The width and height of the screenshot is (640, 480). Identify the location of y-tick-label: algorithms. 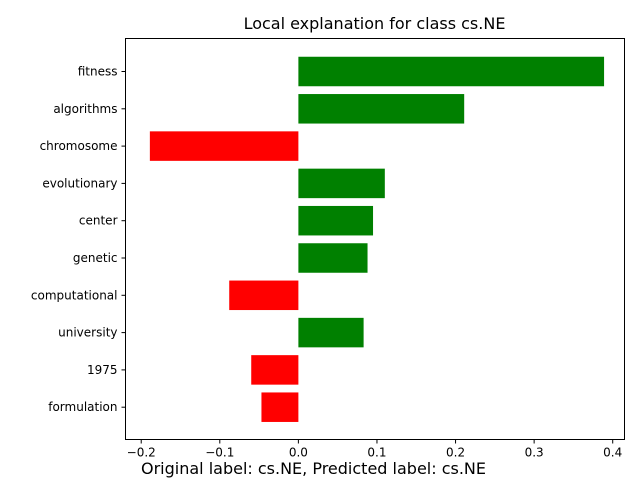
(85, 109).